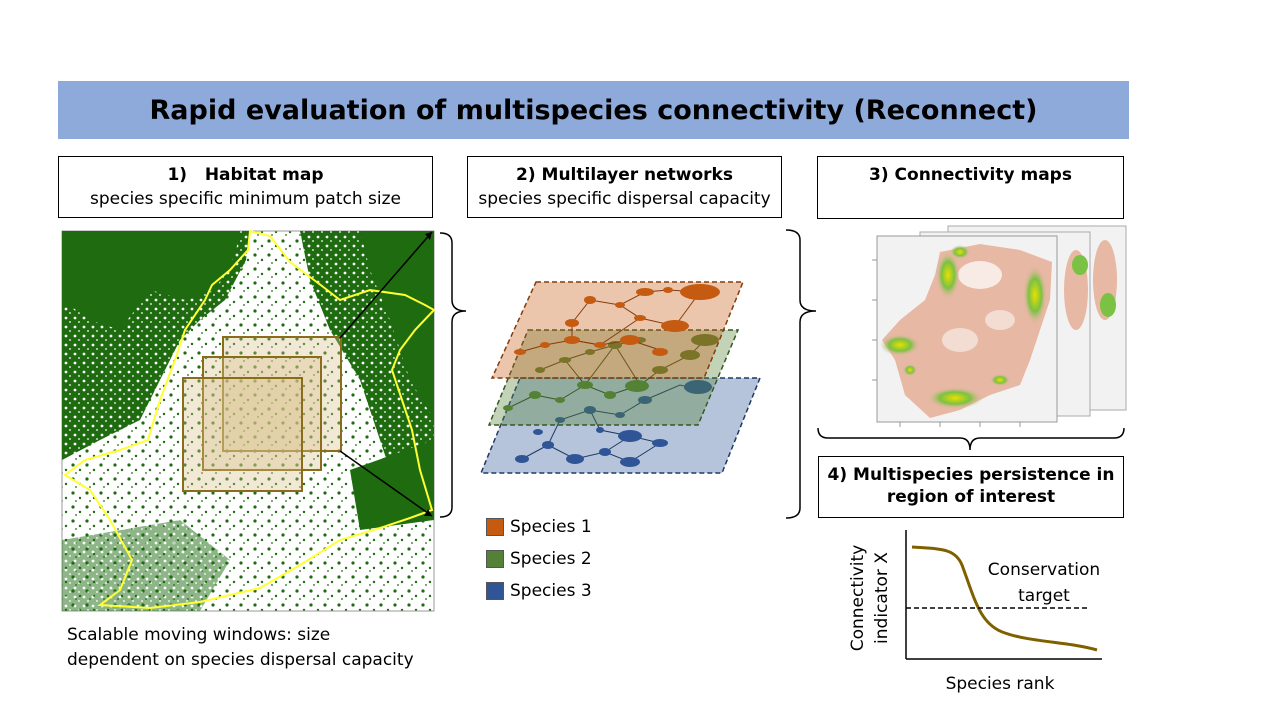 The width and height of the screenshot is (1280, 720). Describe the element at coordinates (551, 559) in the screenshot. I see `legend-label-species-2: Species 2` at that location.